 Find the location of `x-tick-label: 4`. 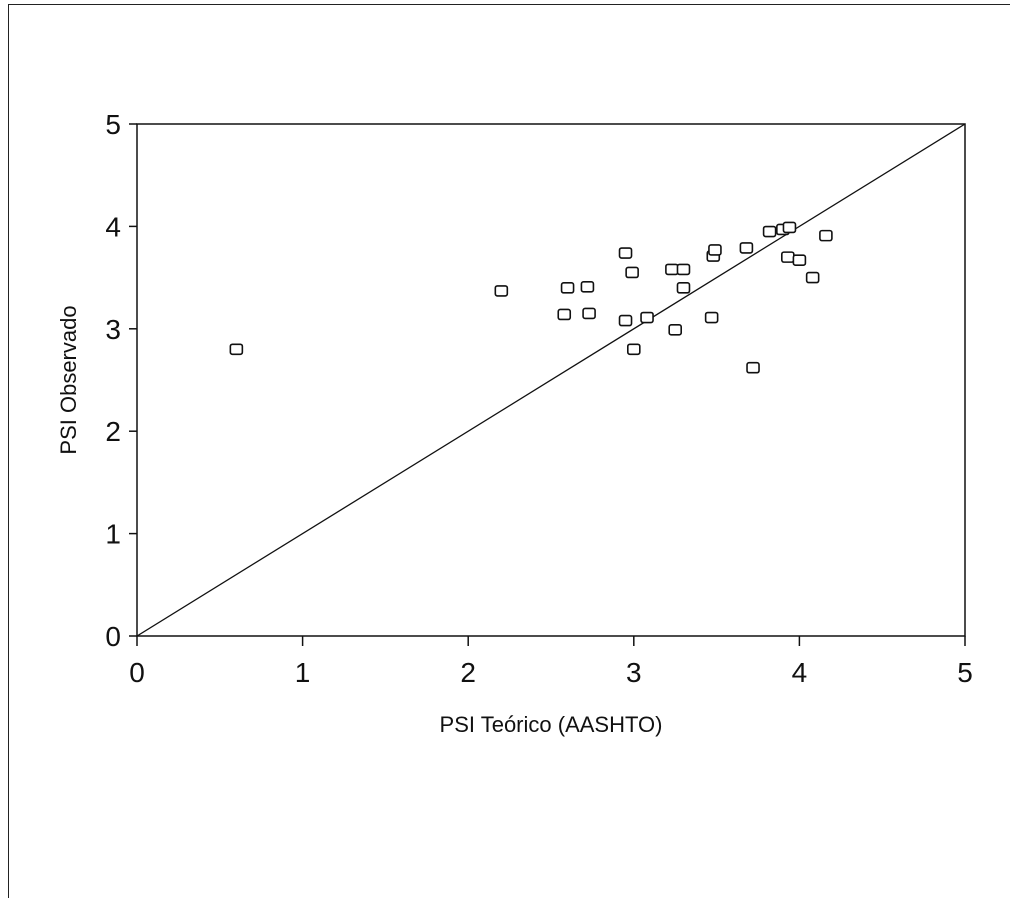

x-tick-label: 4 is located at coordinates (800, 672).